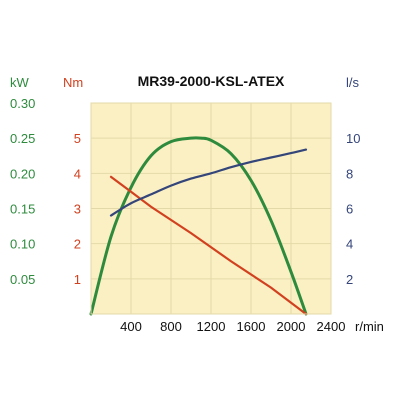 The image size is (400, 400). Describe the element at coordinates (20, 82) in the screenshot. I see `power-axis-unit: kW` at that location.